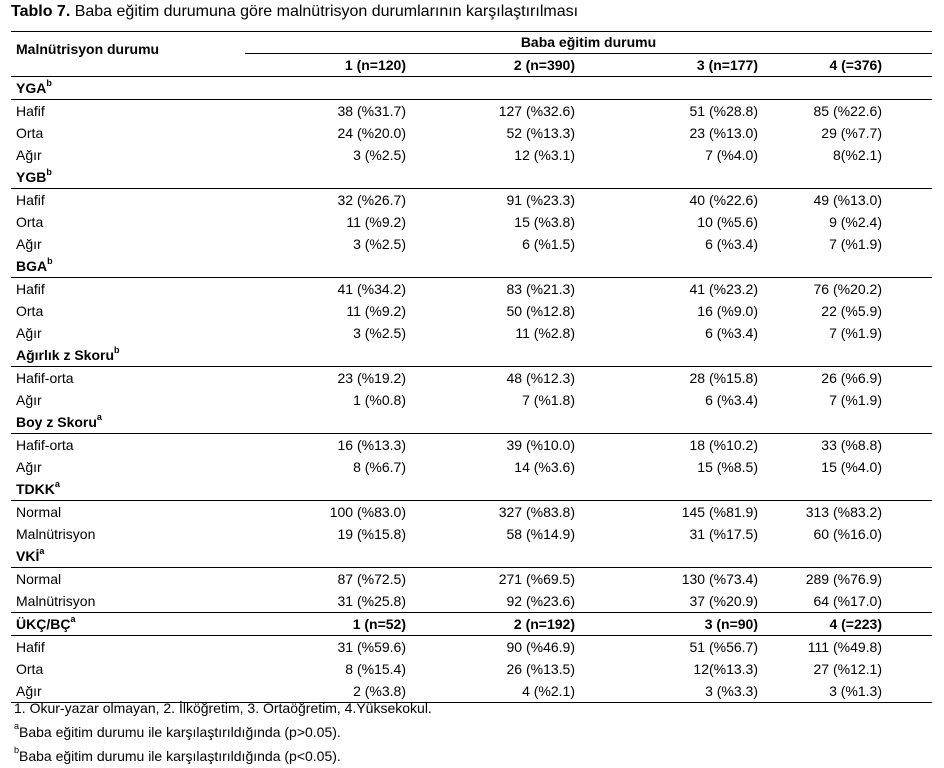 The image size is (944, 768). Describe the element at coordinates (851, 133) in the screenshot. I see `cell-value: 29 (%7.7)` at that location.